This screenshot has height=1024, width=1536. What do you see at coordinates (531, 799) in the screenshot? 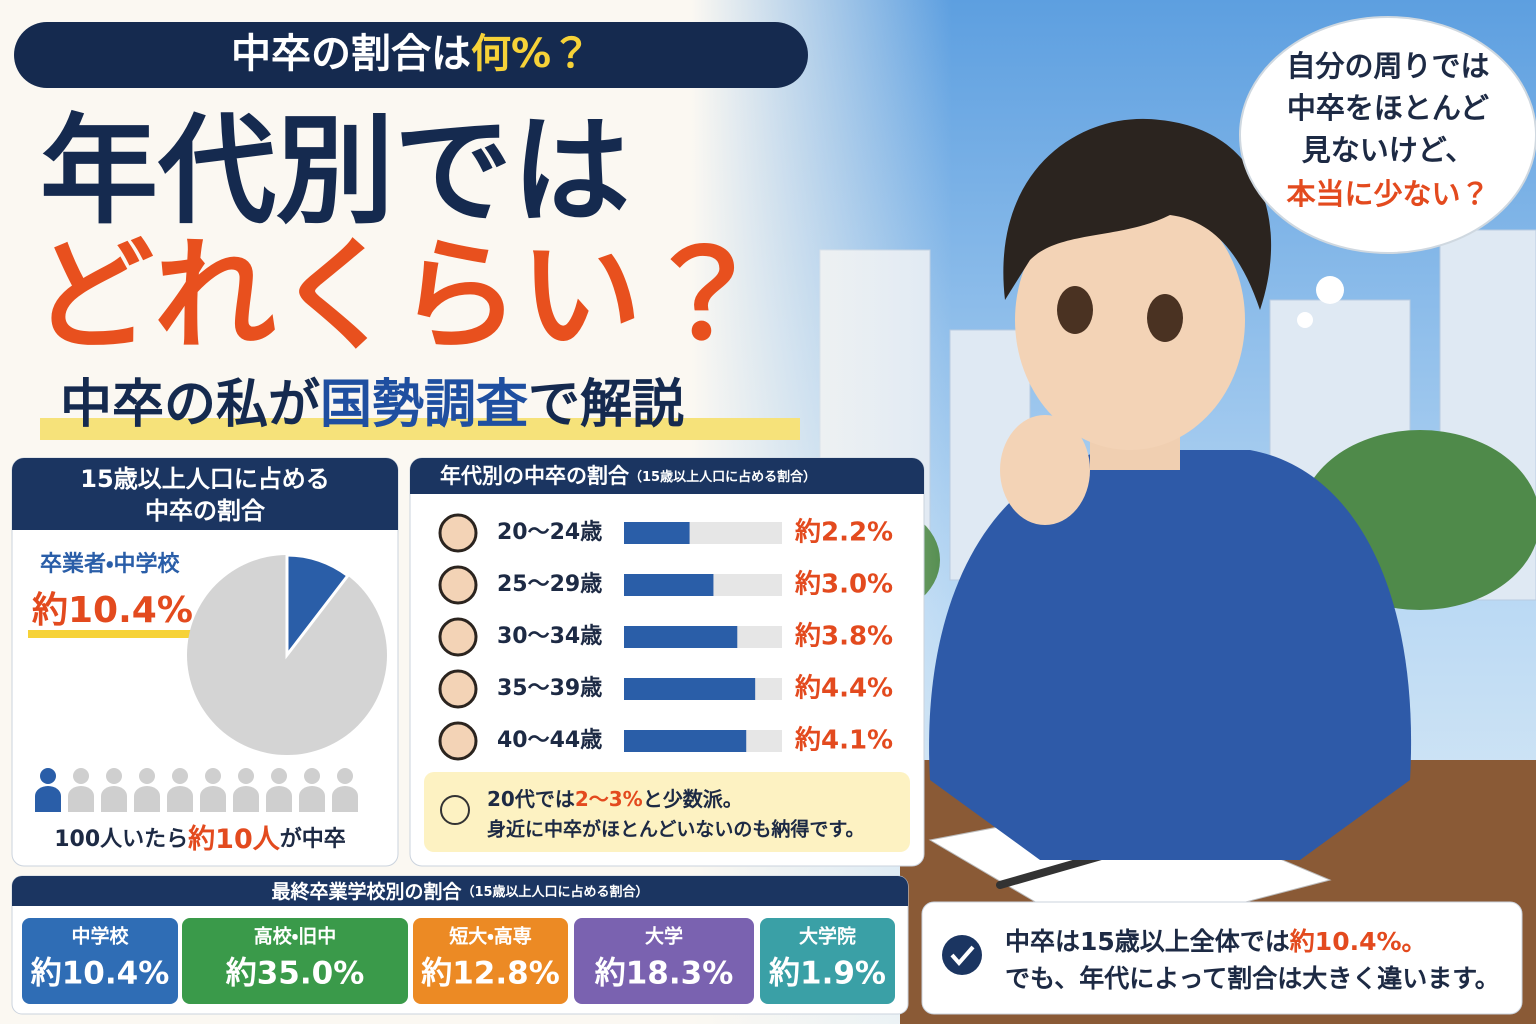
I see `tip-part: 20代では` at bounding box center [531, 799].